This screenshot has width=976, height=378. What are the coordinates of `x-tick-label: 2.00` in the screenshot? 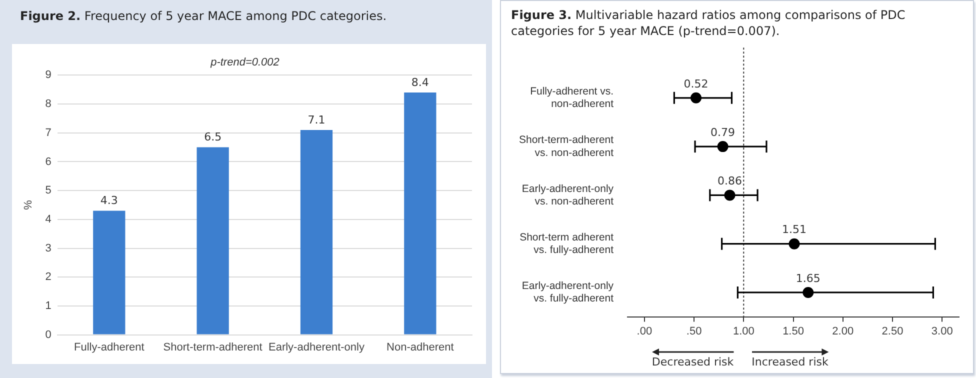 It's located at (843, 331).